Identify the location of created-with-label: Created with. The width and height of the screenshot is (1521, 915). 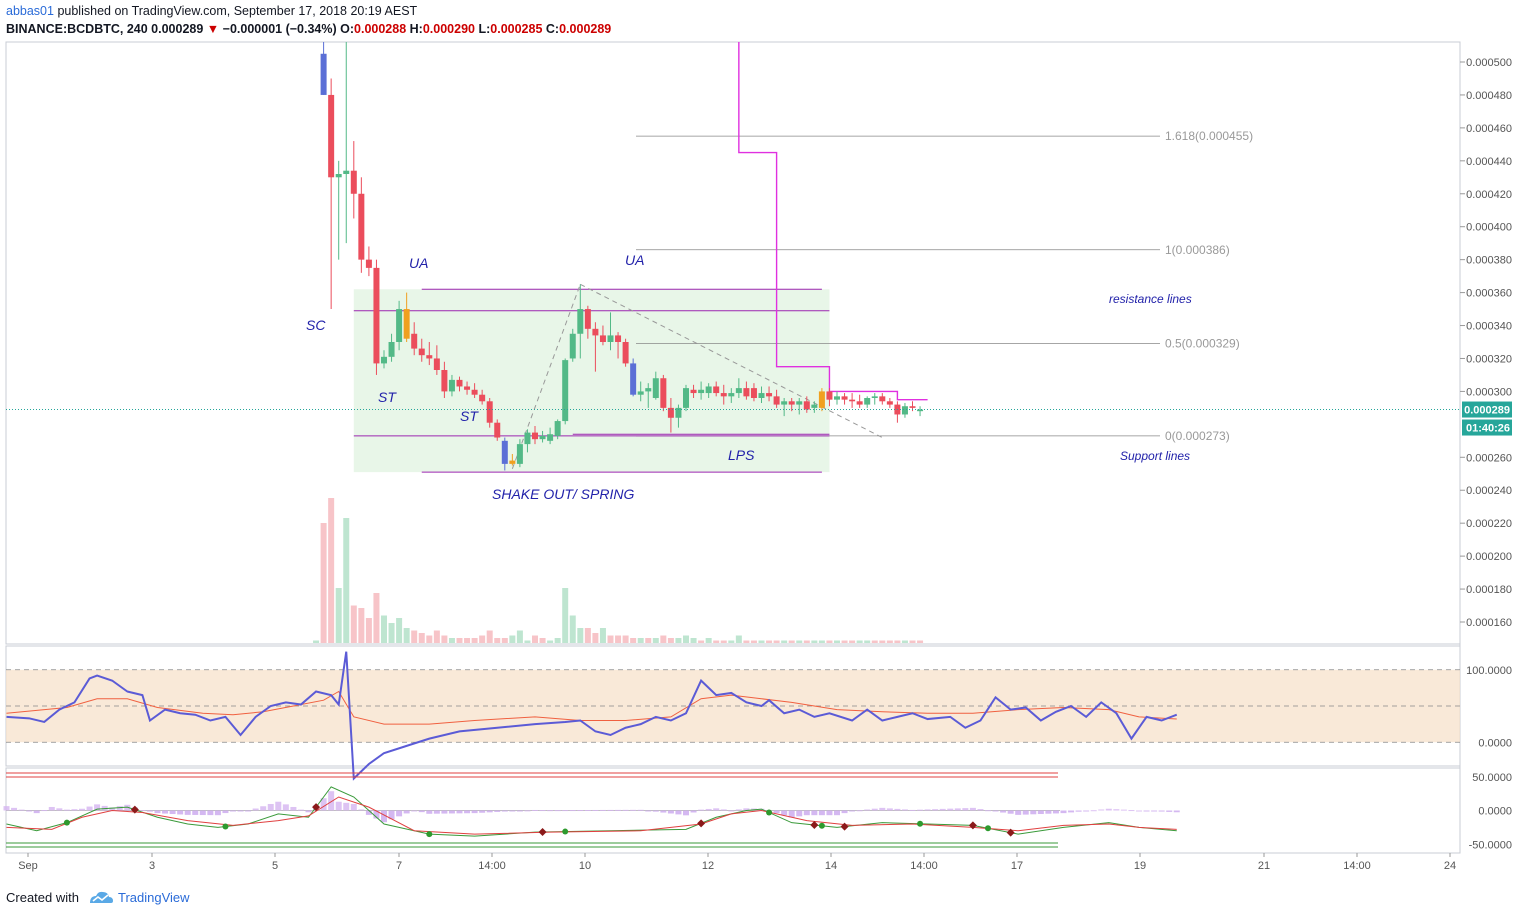
(42, 897).